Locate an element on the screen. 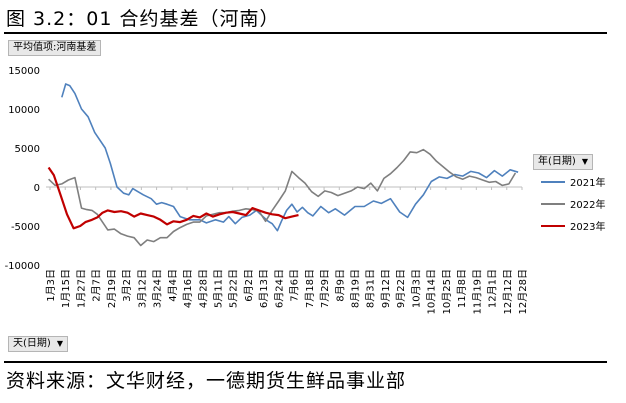 The height and width of the screenshot is (403, 626). x-tick-label: 11月8日 is located at coordinates (462, 288).